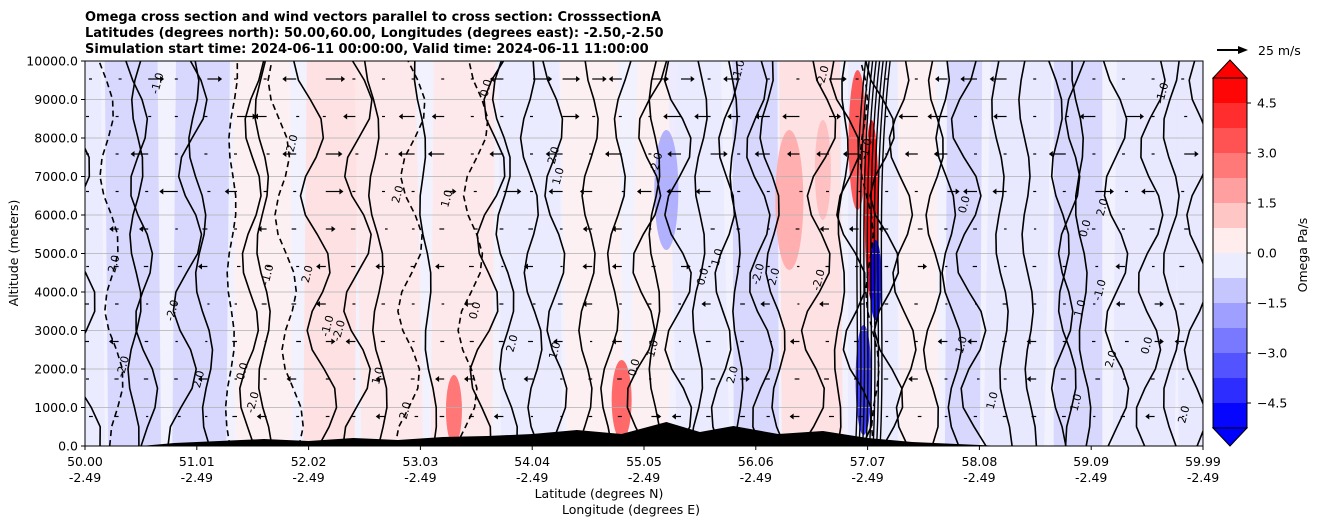  What do you see at coordinates (980, 461) in the screenshot?
I see `x-tick-label-latitude: 58.08` at bounding box center [980, 461].